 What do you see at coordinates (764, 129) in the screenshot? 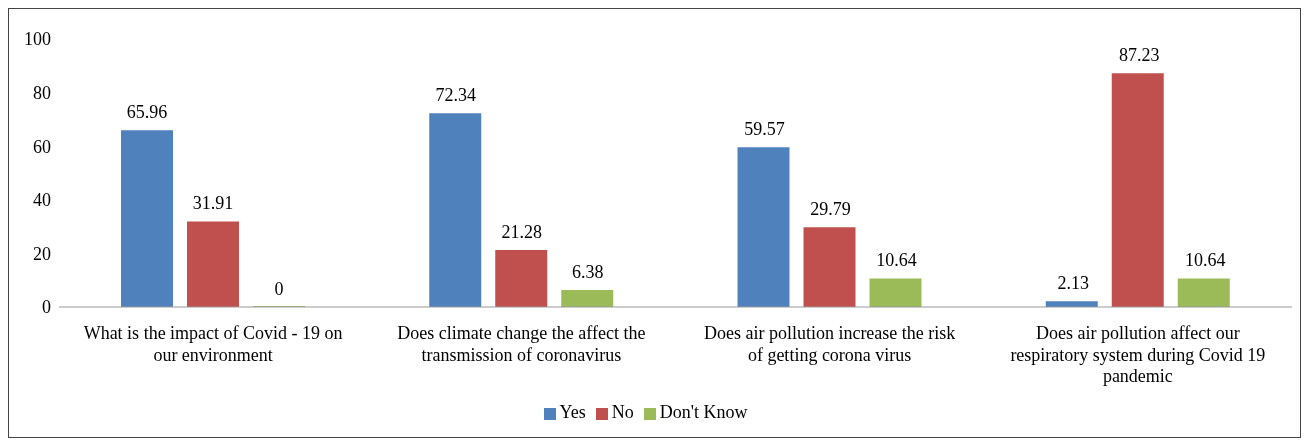
I see `data-label: 59.57` at bounding box center [764, 129].